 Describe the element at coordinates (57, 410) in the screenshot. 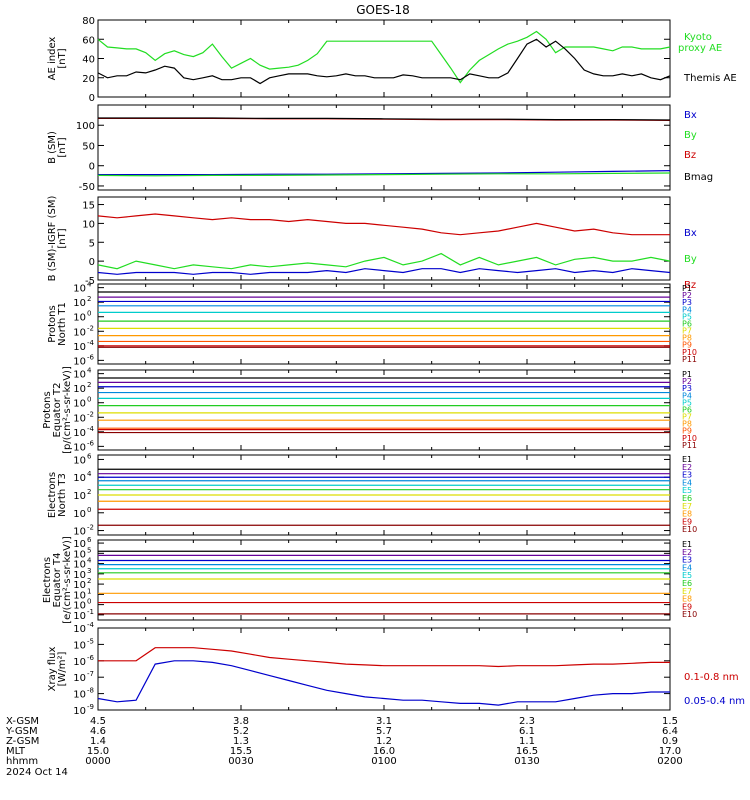

I see `y-axis-label: Equator T2` at that location.